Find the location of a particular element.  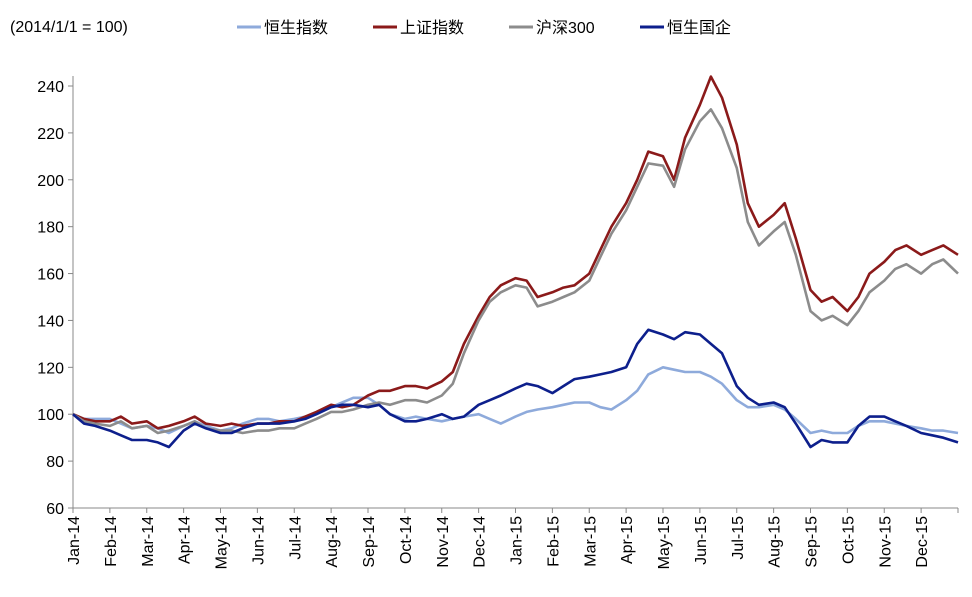

y-tick-label: 240 is located at coordinates (50, 87).